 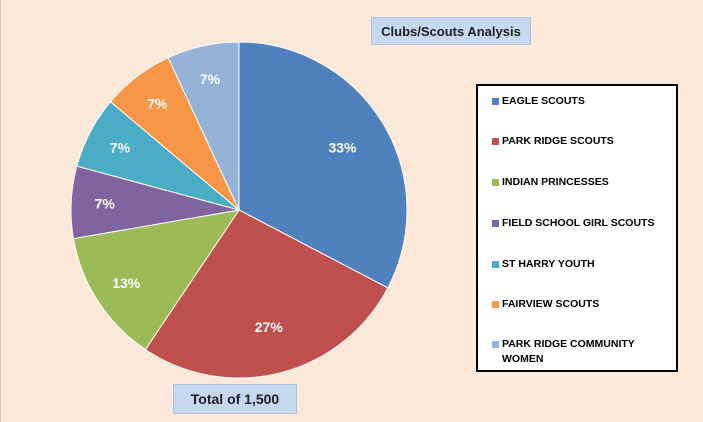 What do you see at coordinates (543, 101) in the screenshot?
I see `legend-label: EAGLE SCOUTS` at bounding box center [543, 101].